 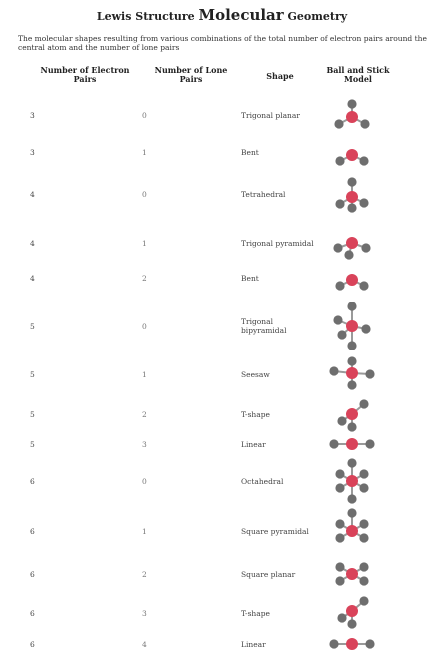 I want to click on shape-name-cell: Trigonal planar, so click(x=270, y=115).